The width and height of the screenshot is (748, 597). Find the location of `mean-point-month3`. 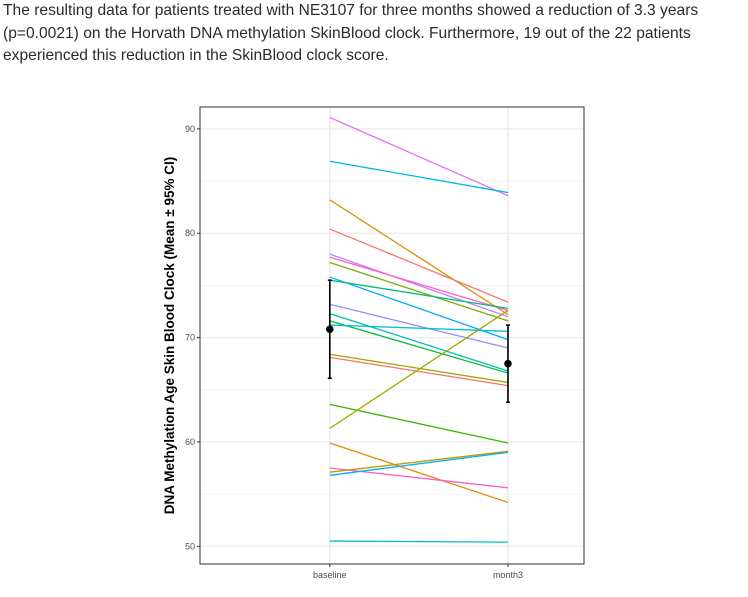

mean-point-month3 is located at coordinates (508, 363).